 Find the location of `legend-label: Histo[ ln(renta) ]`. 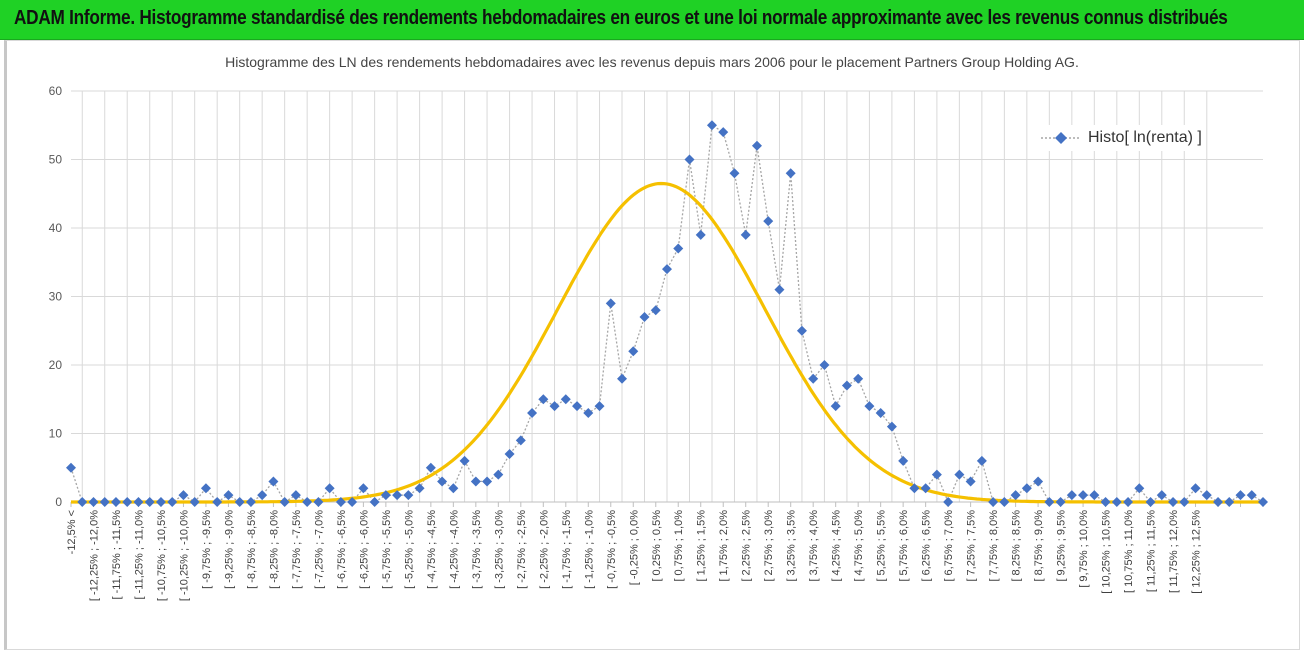

legend-label: Histo[ ln(renta) ] is located at coordinates (1145, 137).